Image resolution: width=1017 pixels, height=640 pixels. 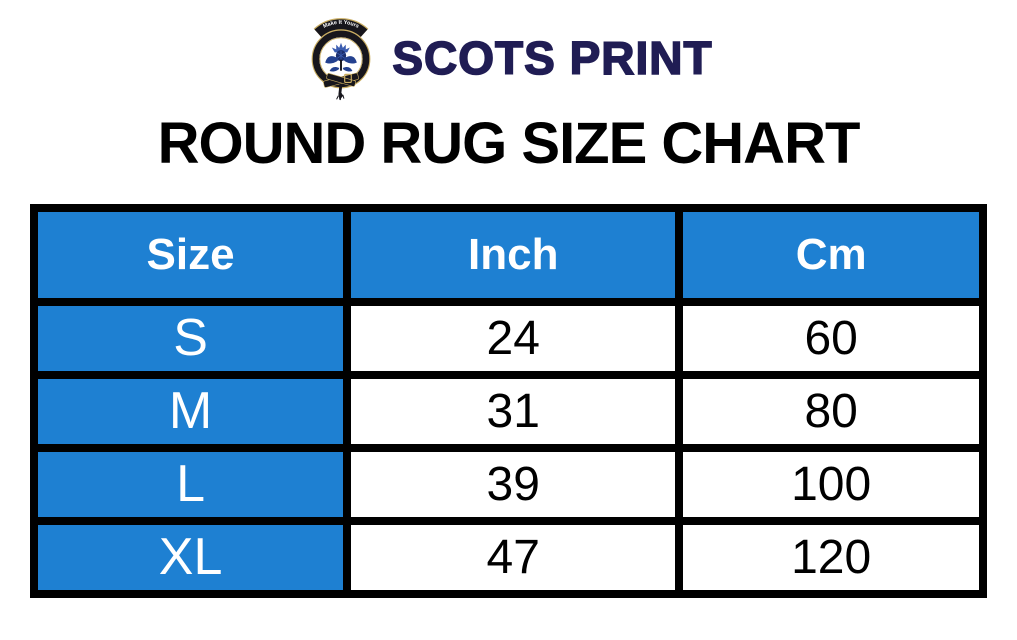 I want to click on banner-band, so click(x=341, y=28).